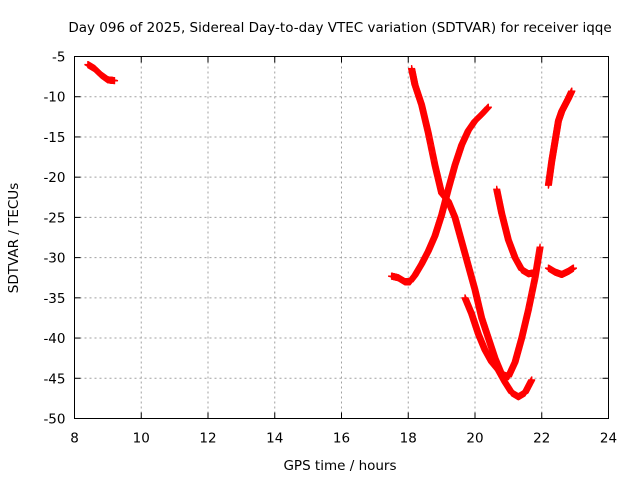 The image size is (640, 480). I want to click on y-axis-label: SDTVAR / TECUs, so click(14, 238).